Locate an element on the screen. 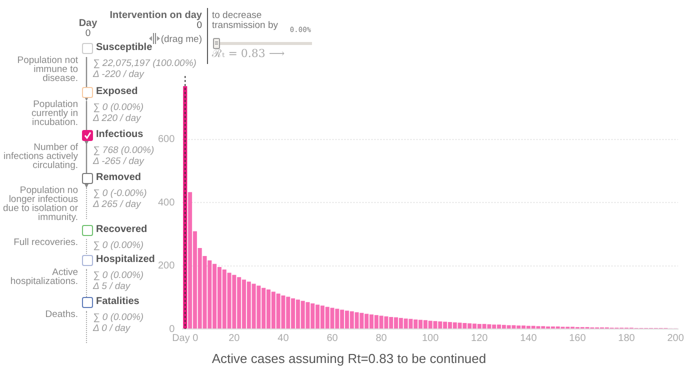  y-tick-label: 400 is located at coordinates (167, 202).